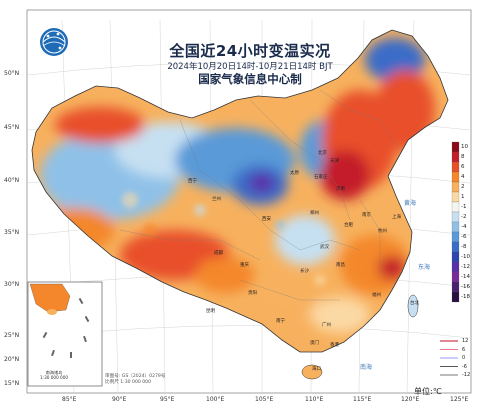 This screenshot has height=407, width=500. Describe the element at coordinates (463, 167) in the screenshot. I see `legend-tick-label: 6` at that location.